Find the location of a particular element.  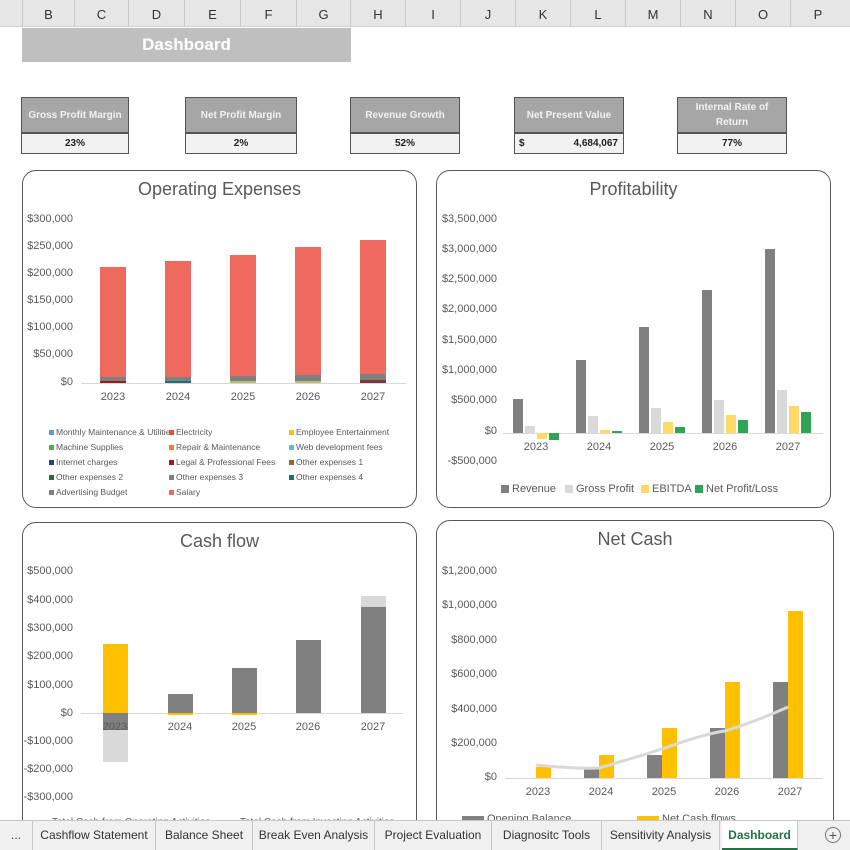

bar-net-profit-2026 is located at coordinates (743, 426).